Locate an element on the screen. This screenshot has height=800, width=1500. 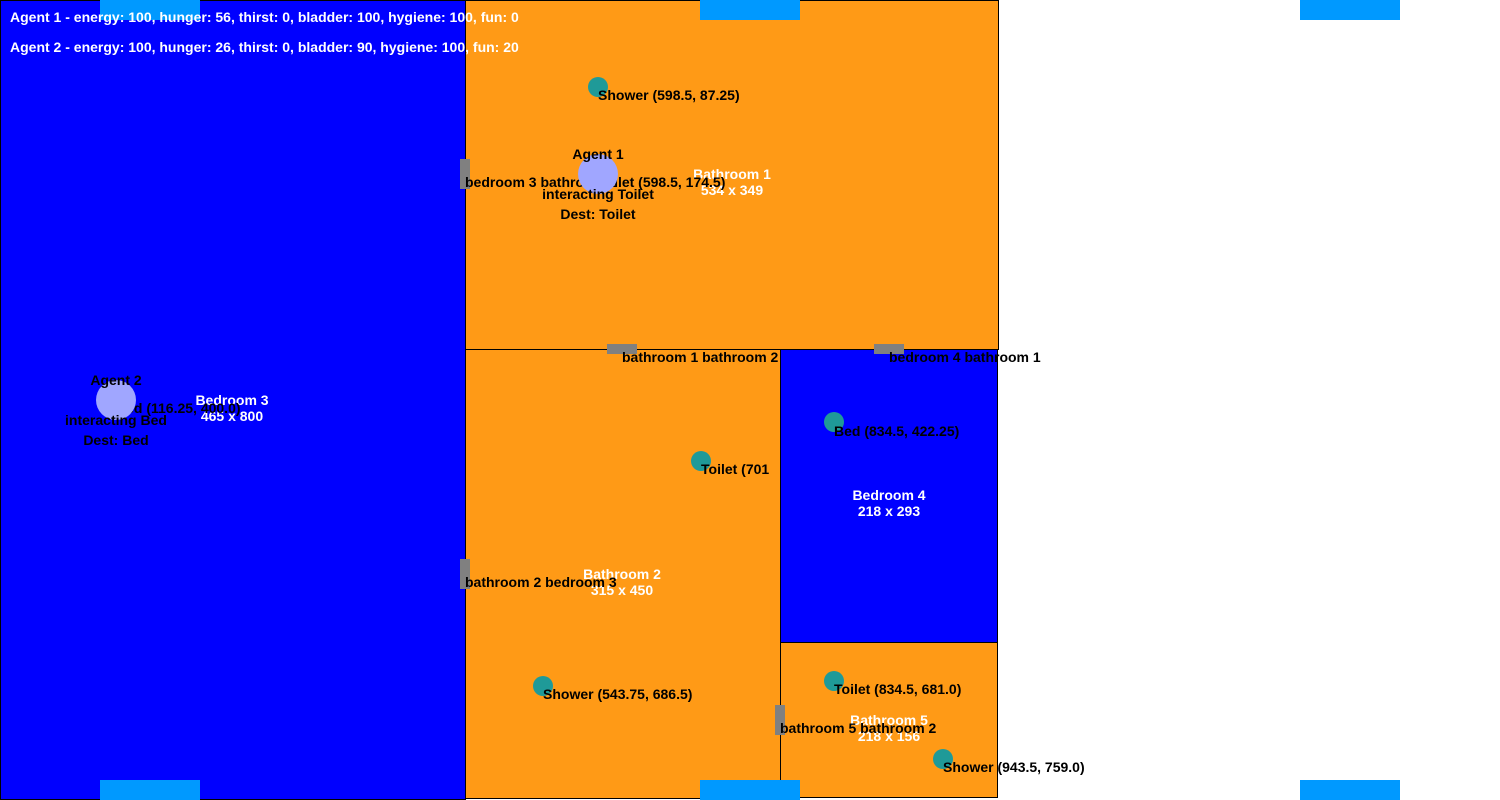
room-size: 218 x 156 is located at coordinates (889, 736).